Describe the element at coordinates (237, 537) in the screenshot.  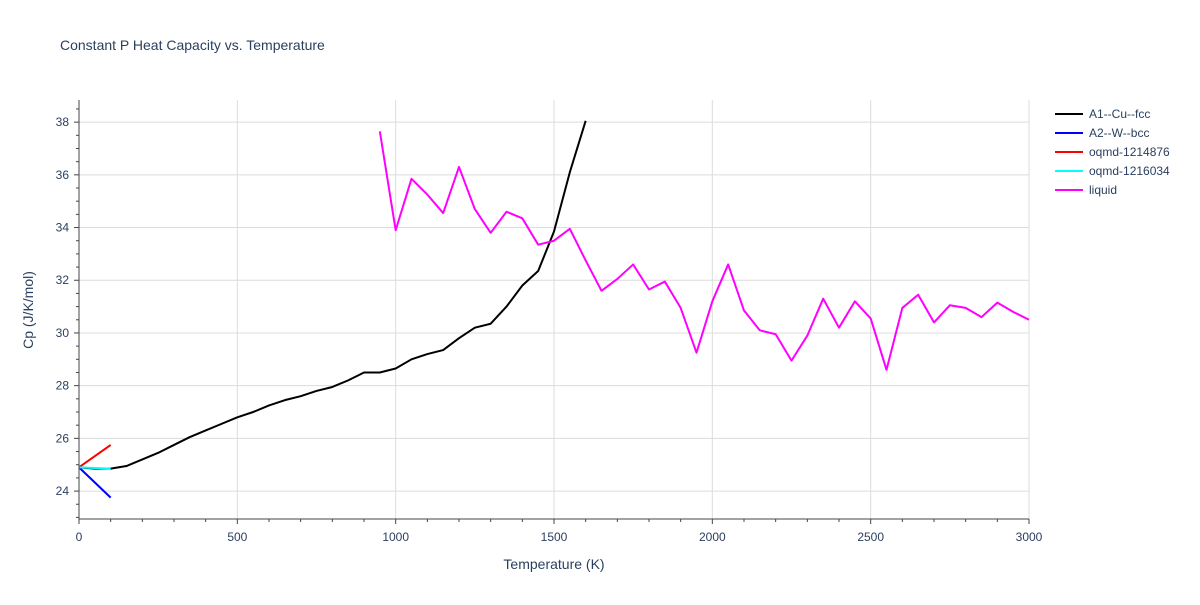
I see `x-tick-label: 500` at that location.